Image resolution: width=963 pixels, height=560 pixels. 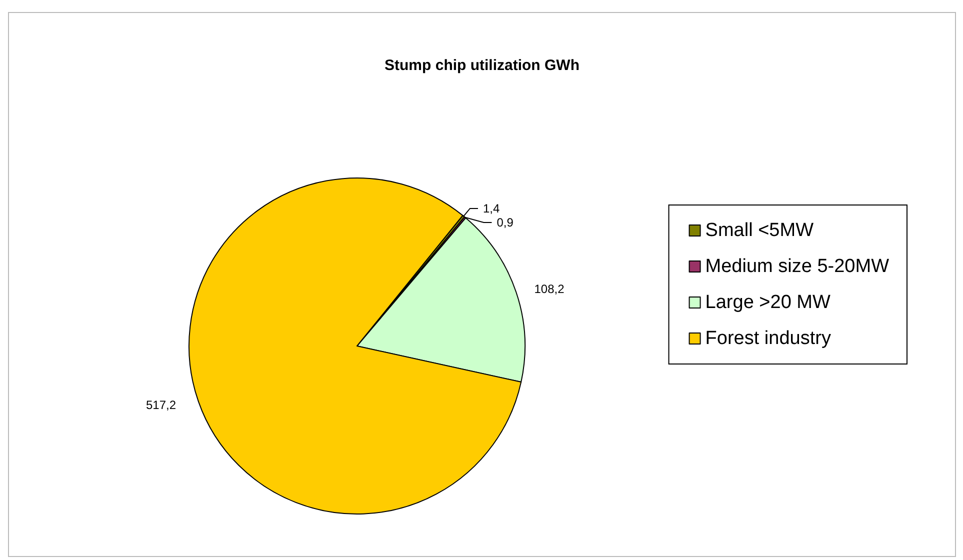 I want to click on legend-label: Large >20 MW, so click(x=767, y=302).